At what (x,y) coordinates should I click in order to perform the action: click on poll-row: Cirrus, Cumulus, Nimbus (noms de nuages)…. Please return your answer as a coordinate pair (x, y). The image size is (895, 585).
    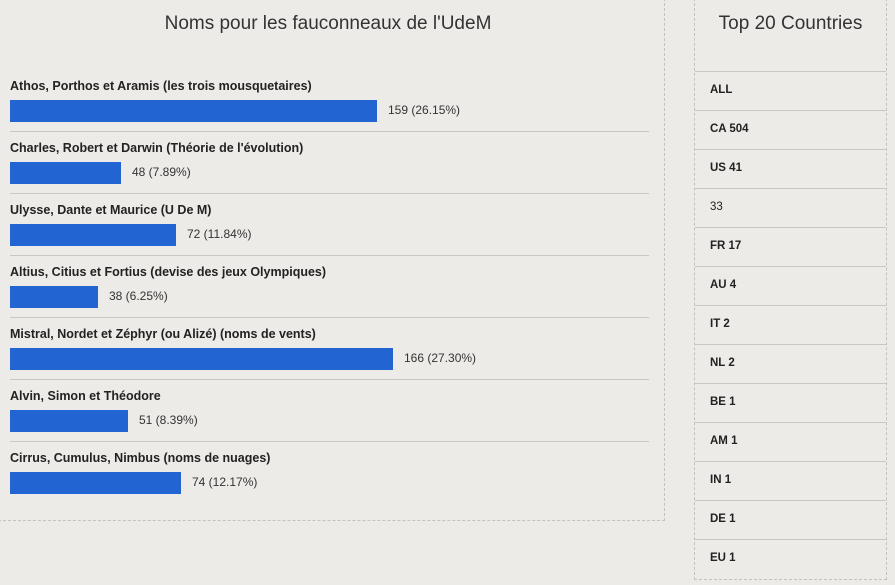
    Looking at the image, I should click on (329, 473).